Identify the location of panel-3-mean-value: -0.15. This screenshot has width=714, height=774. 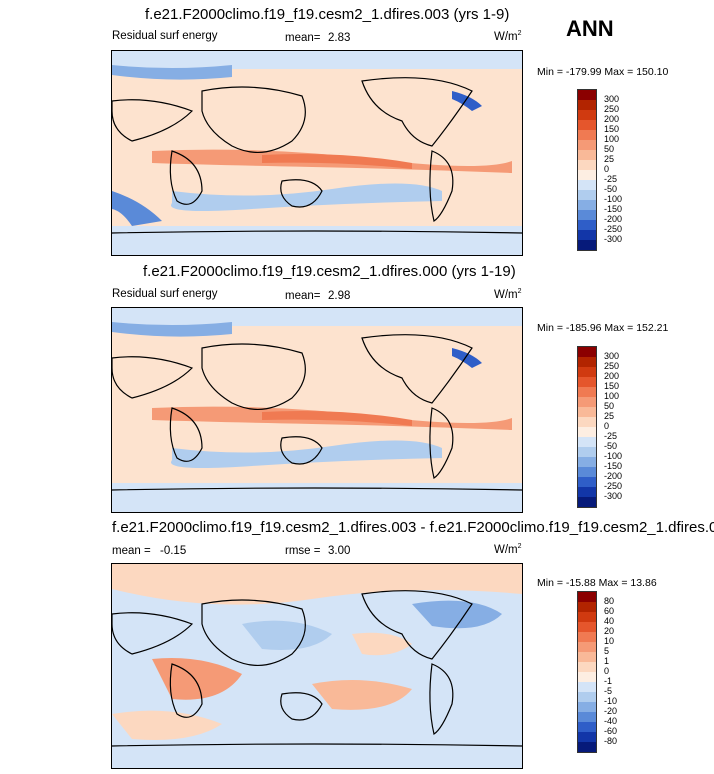
(173, 551).